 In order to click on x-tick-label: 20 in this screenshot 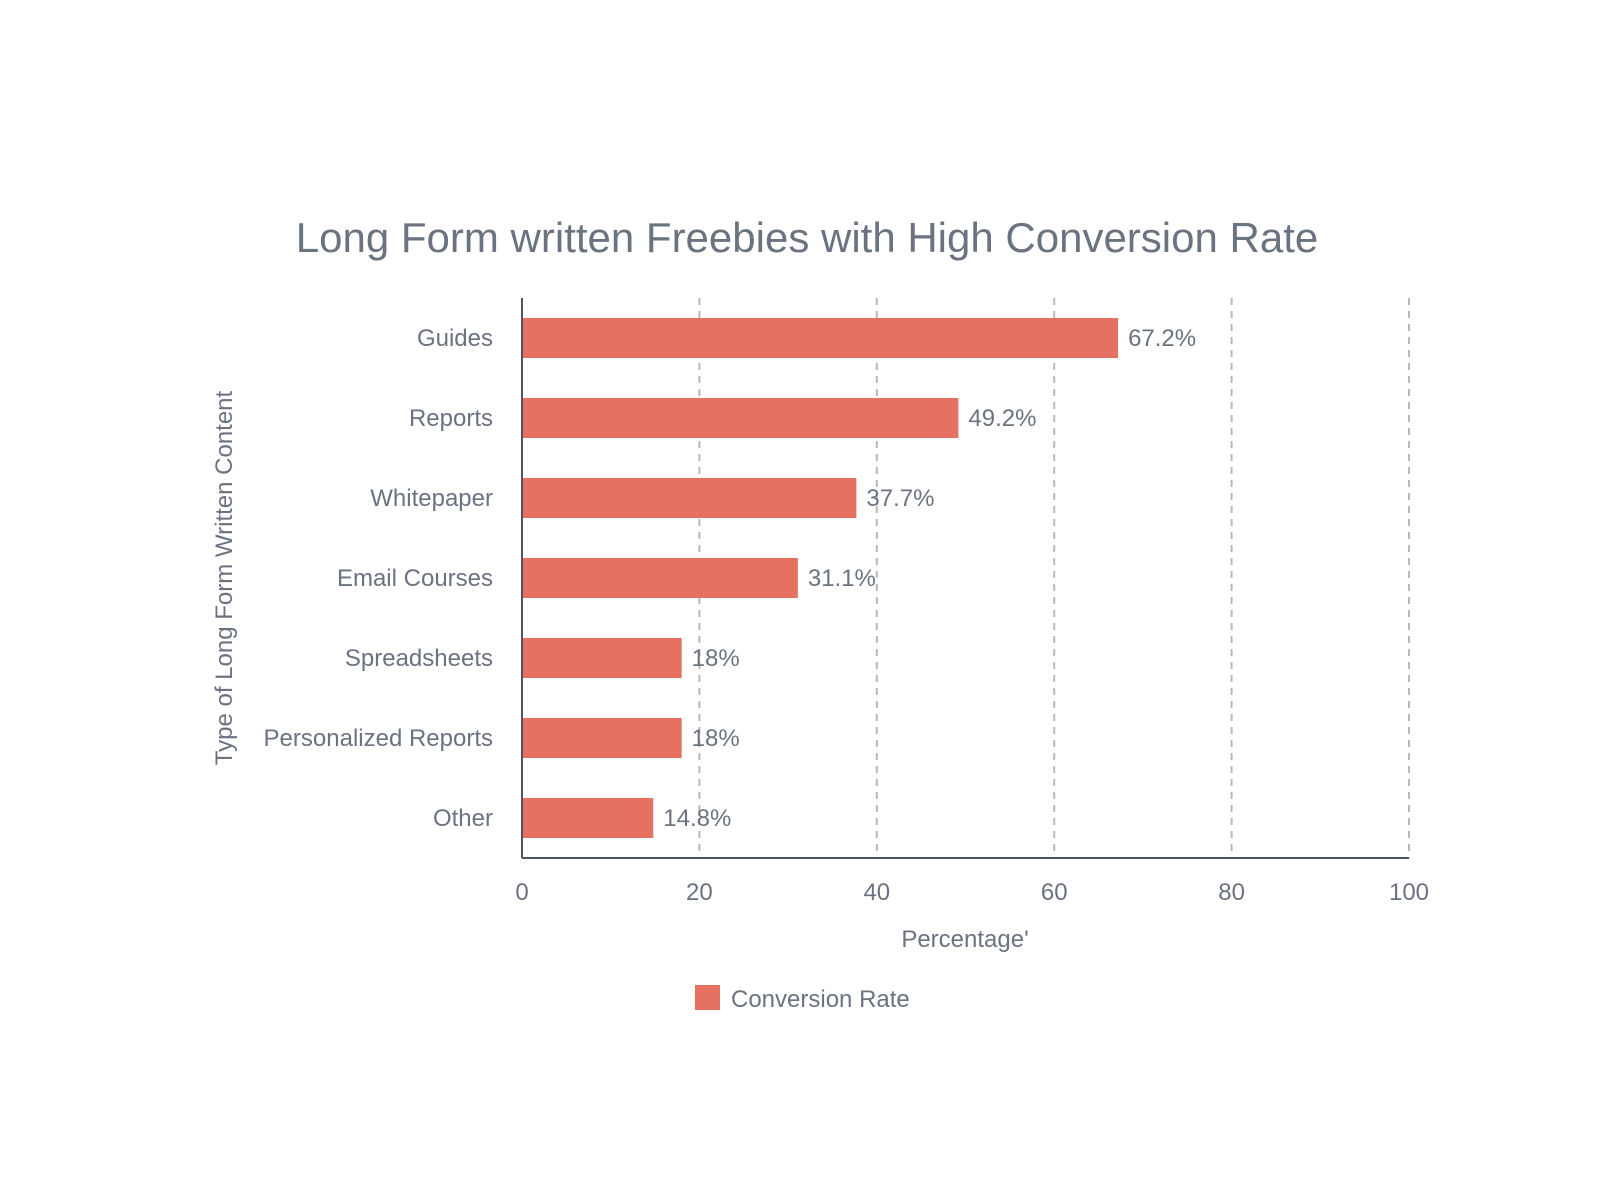, I will do `click(699, 892)`.